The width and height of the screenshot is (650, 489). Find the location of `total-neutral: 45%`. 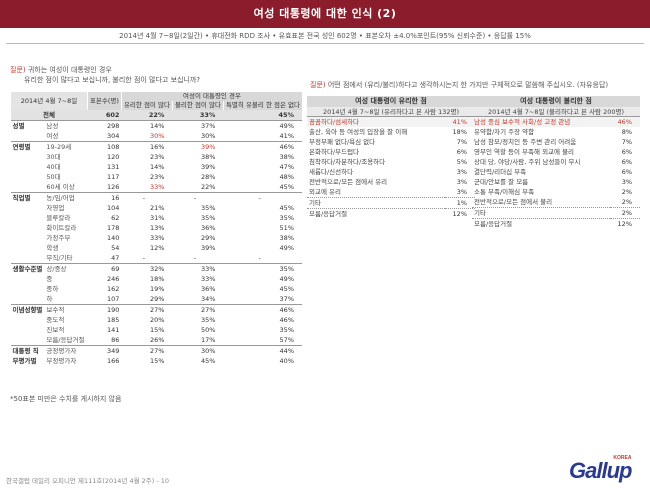

total-neutral: 45% is located at coordinates (262, 115).